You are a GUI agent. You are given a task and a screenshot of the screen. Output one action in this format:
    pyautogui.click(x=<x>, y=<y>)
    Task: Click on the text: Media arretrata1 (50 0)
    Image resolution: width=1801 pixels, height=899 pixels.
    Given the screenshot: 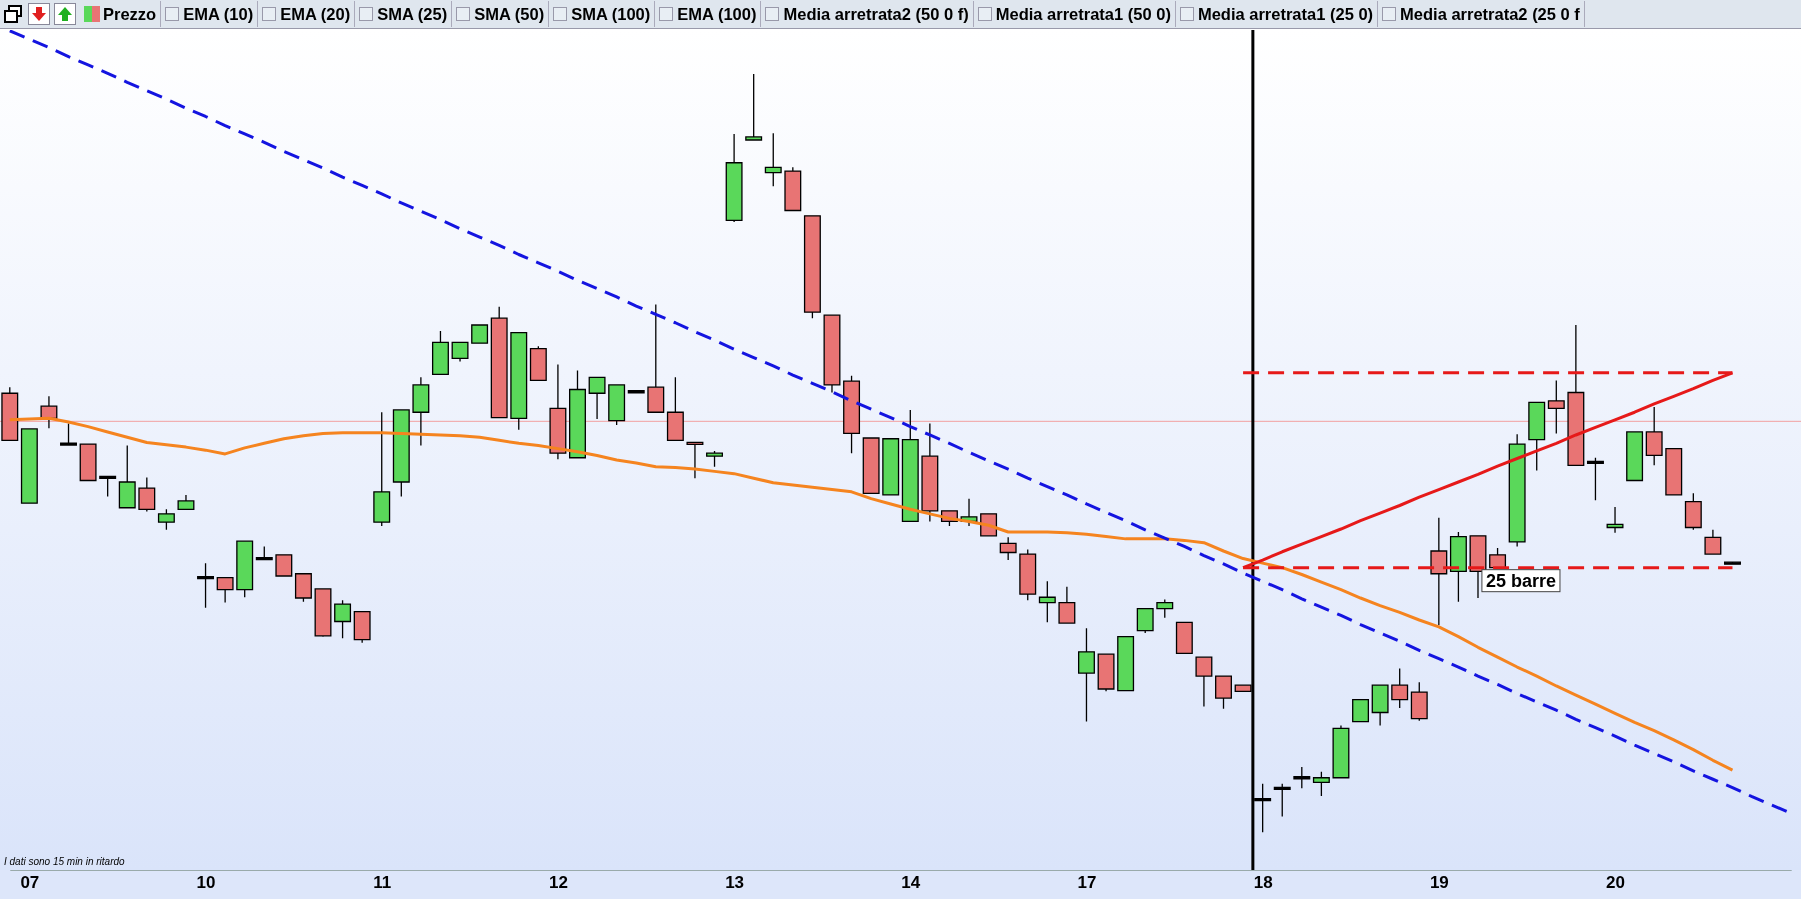 What is the action you would take?
    pyautogui.click(x=1083, y=14)
    